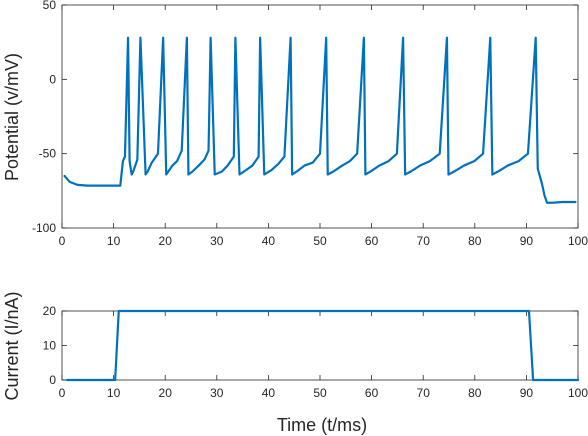 This screenshot has height=436, width=588. Describe the element at coordinates (166, 241) in the screenshot. I see `potential-xtick-label: 20` at that location.